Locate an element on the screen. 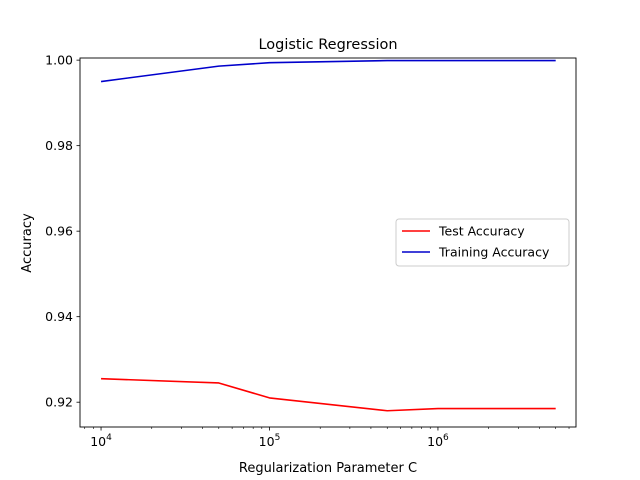  x-axis-label: Regularization Parameter C is located at coordinates (328, 468).